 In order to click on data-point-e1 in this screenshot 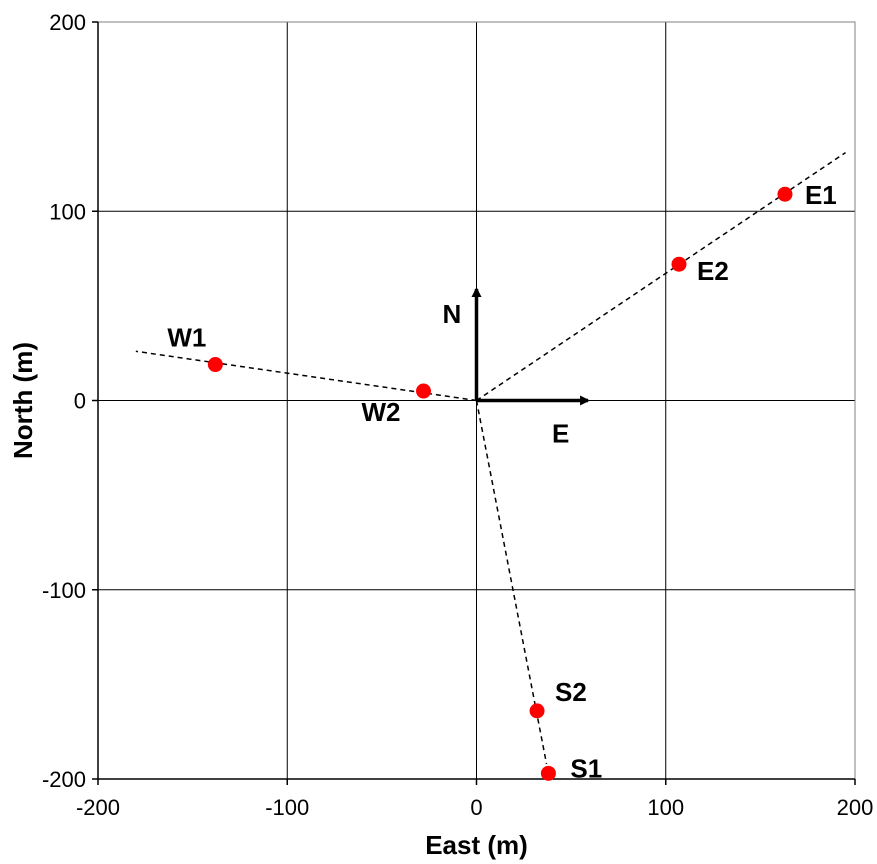, I will do `click(785, 194)`.